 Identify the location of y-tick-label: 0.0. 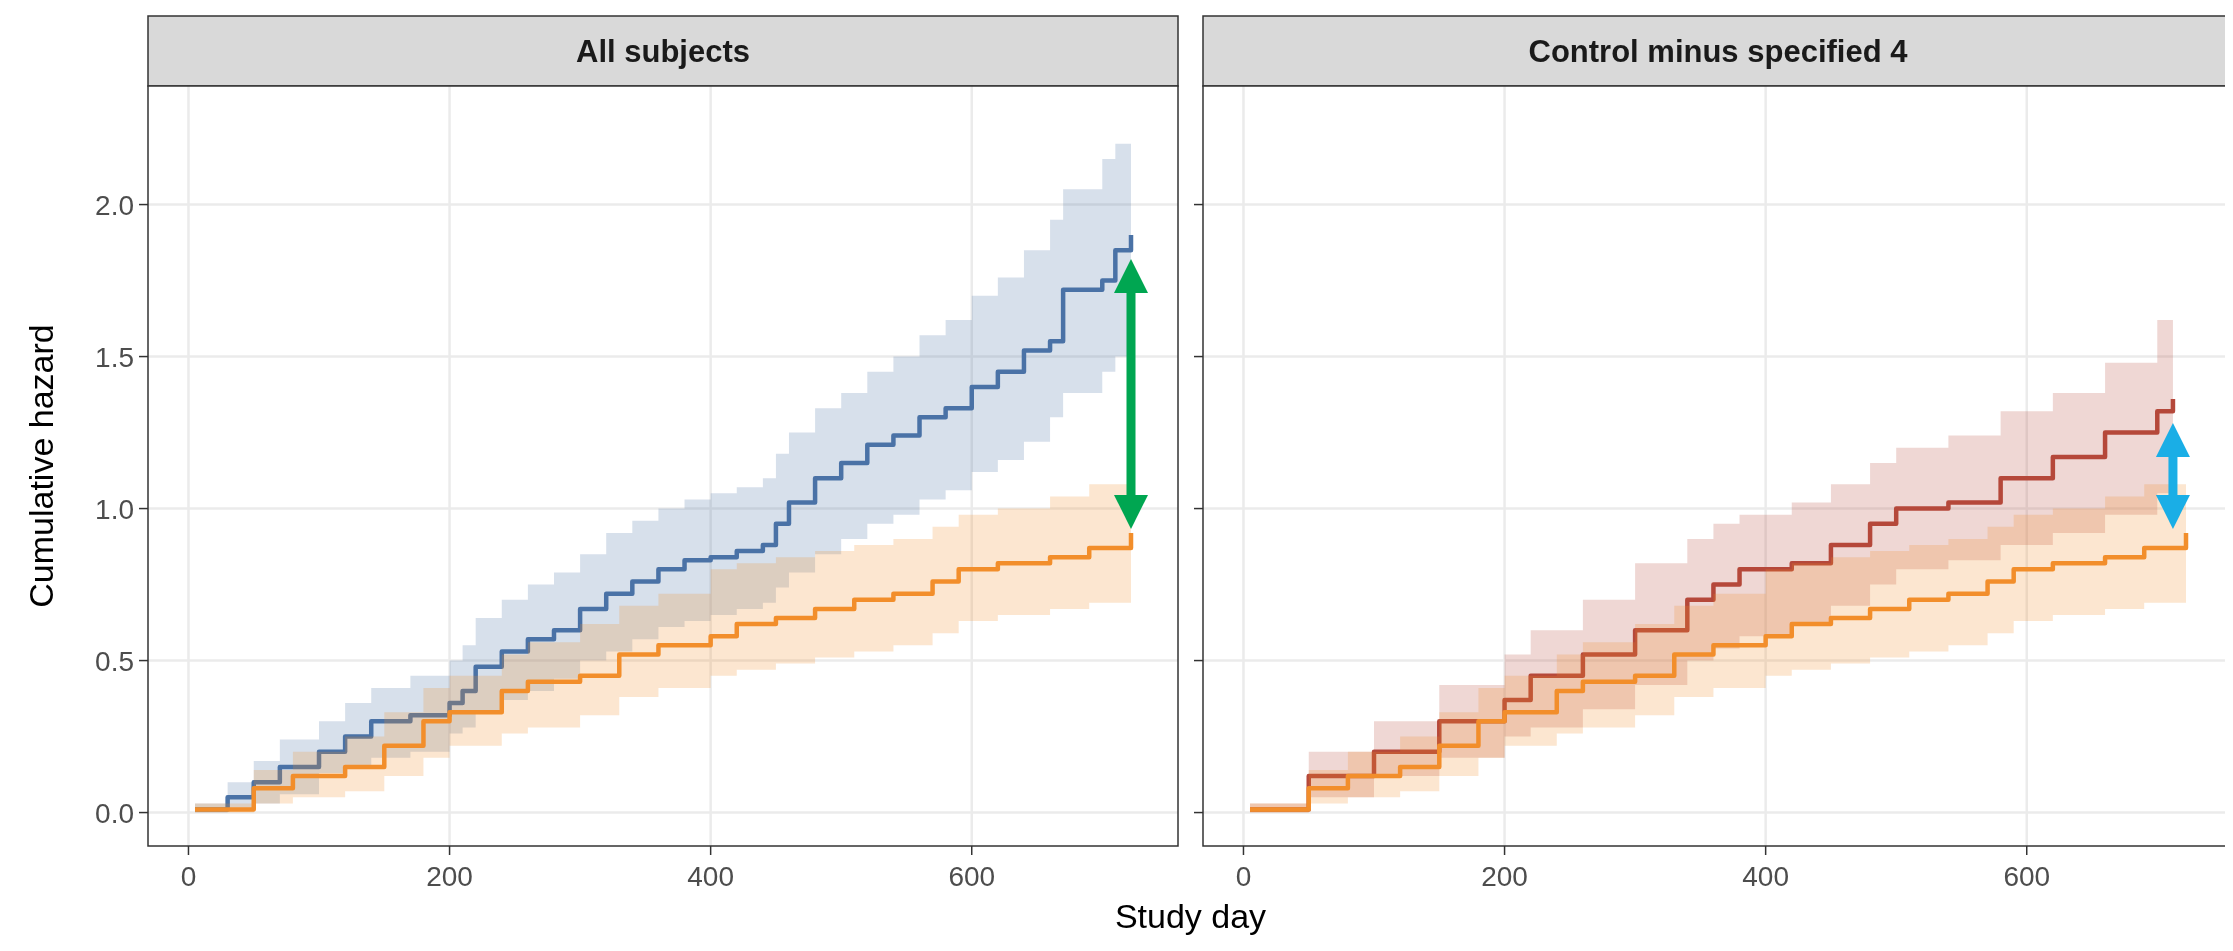
(114, 813).